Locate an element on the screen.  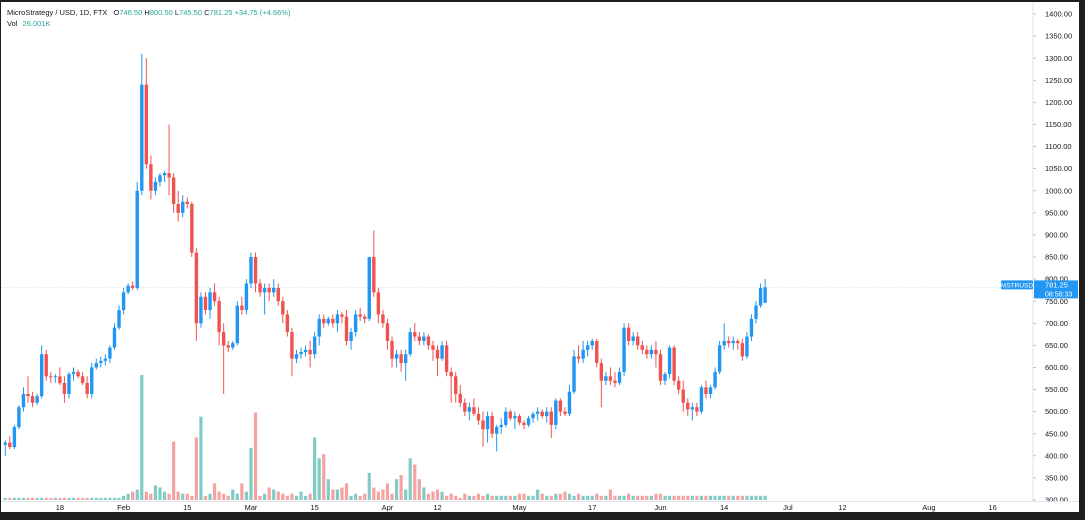
price-tag-value: 781.25 is located at coordinates (1056, 284).